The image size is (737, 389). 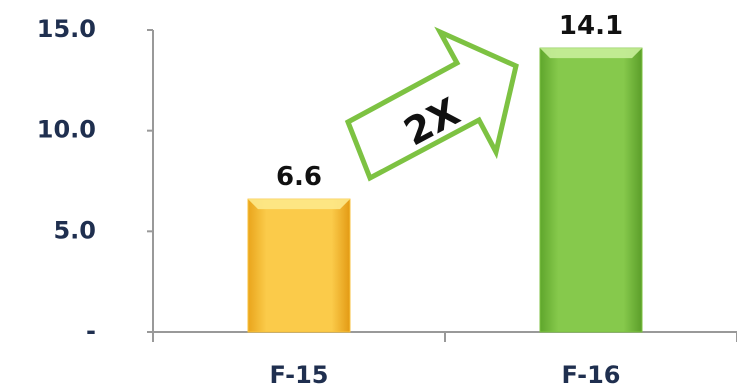 I want to click on data-label-f-15: 6.6, so click(x=299, y=177).